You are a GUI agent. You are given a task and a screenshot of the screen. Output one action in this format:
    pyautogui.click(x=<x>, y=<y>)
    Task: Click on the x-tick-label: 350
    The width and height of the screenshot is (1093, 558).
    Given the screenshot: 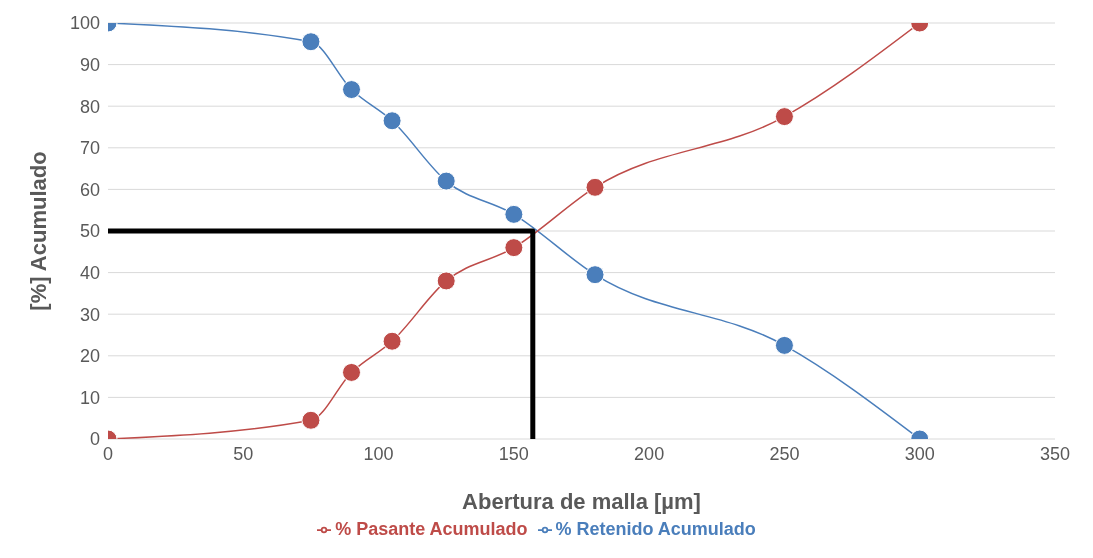 What is the action you would take?
    pyautogui.click(x=1055, y=453)
    